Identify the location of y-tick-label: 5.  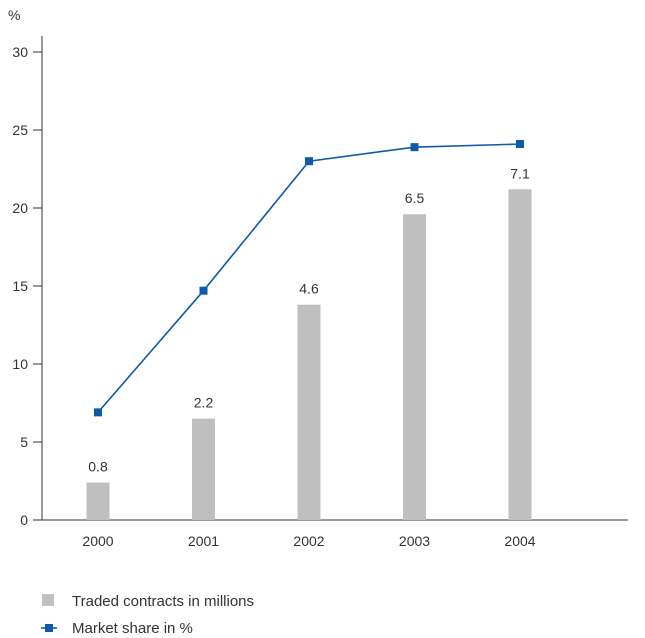
(24, 442).